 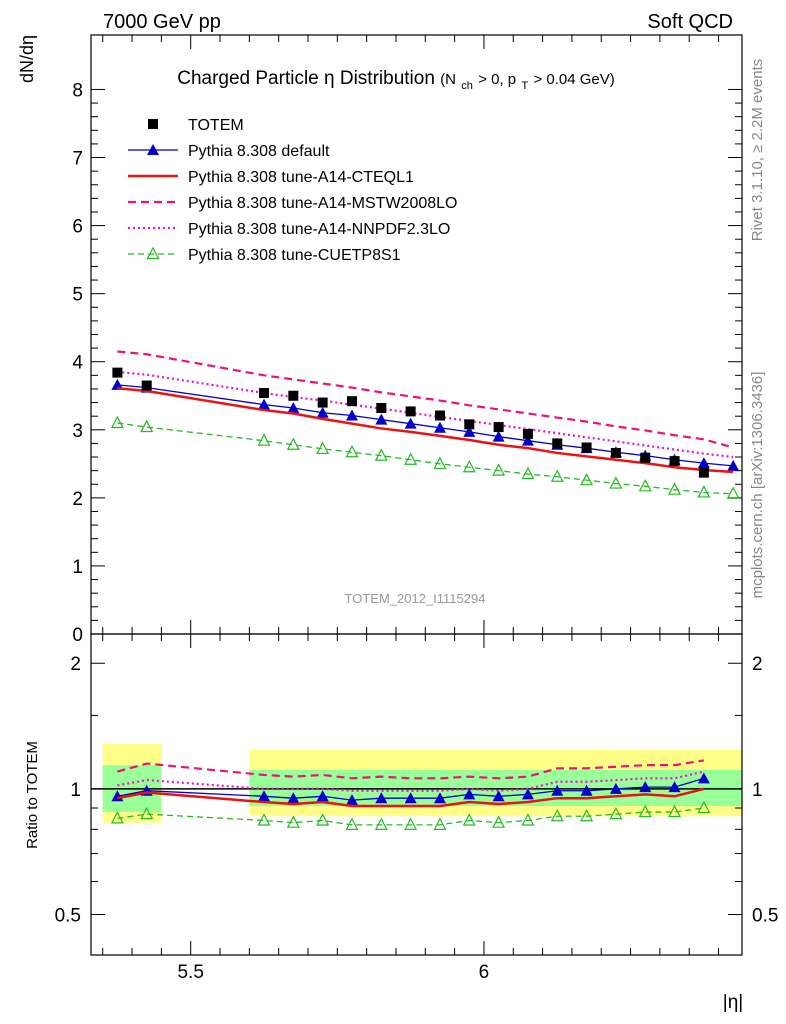 I want to click on title-cut-sub2: T, so click(x=524, y=86).